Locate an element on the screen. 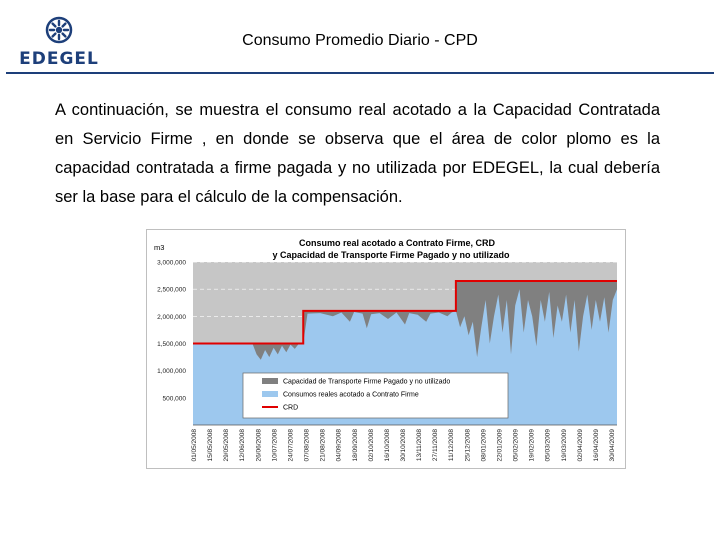  y-tick-label: 500,000 is located at coordinates (175, 398).